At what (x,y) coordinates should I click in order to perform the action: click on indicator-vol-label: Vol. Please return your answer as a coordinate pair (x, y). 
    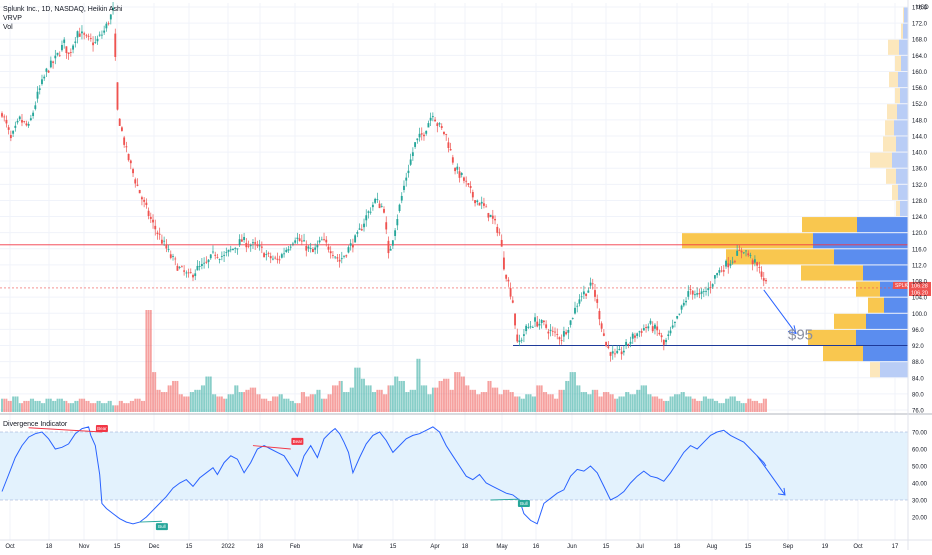
    Looking at the image, I should click on (8, 27).